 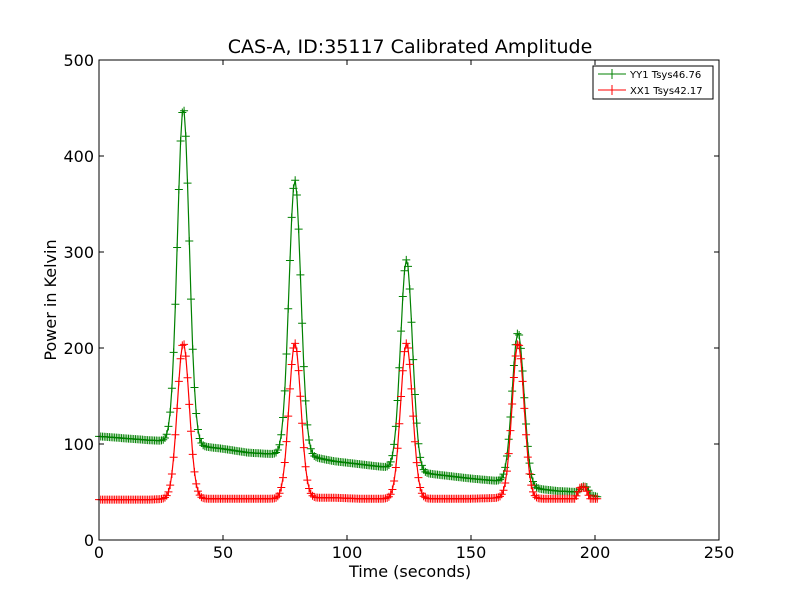 I want to click on legend: YY1 Tsys46.76 XX1 Tsys42.17, so click(x=653, y=82).